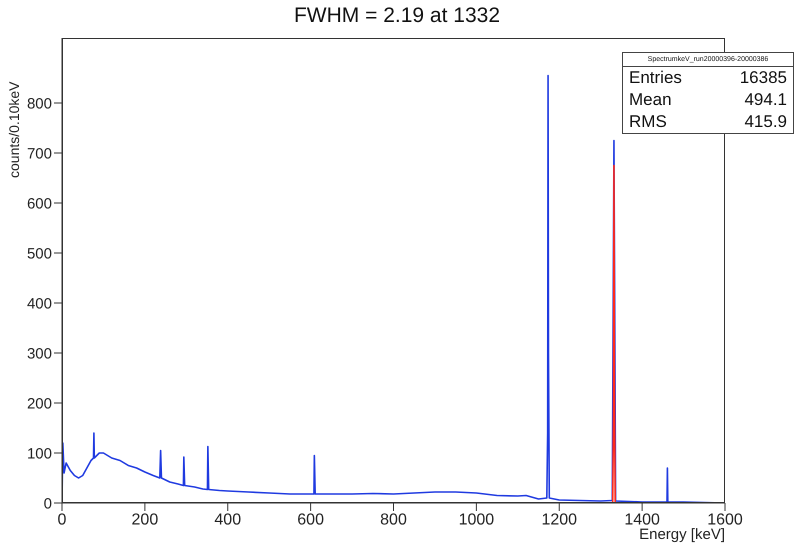 The image size is (794, 546). I want to click on x-axis-title: Energy [keV], so click(682, 534).